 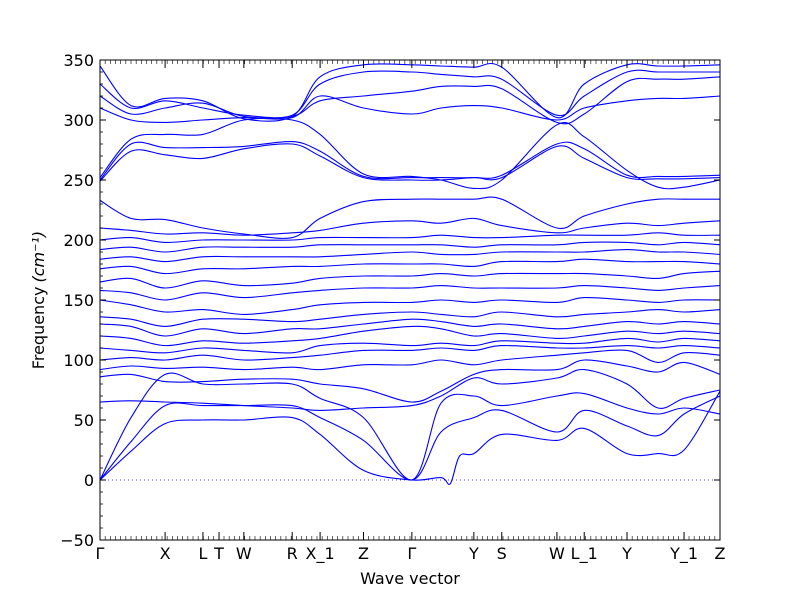 I want to click on y-tick-label: 200, so click(x=78, y=240).